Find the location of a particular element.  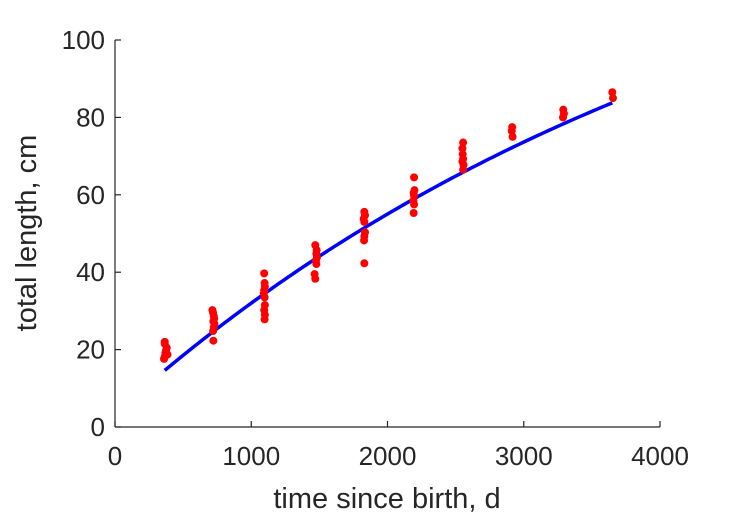

x-tick-label: 2000 is located at coordinates (388, 456).